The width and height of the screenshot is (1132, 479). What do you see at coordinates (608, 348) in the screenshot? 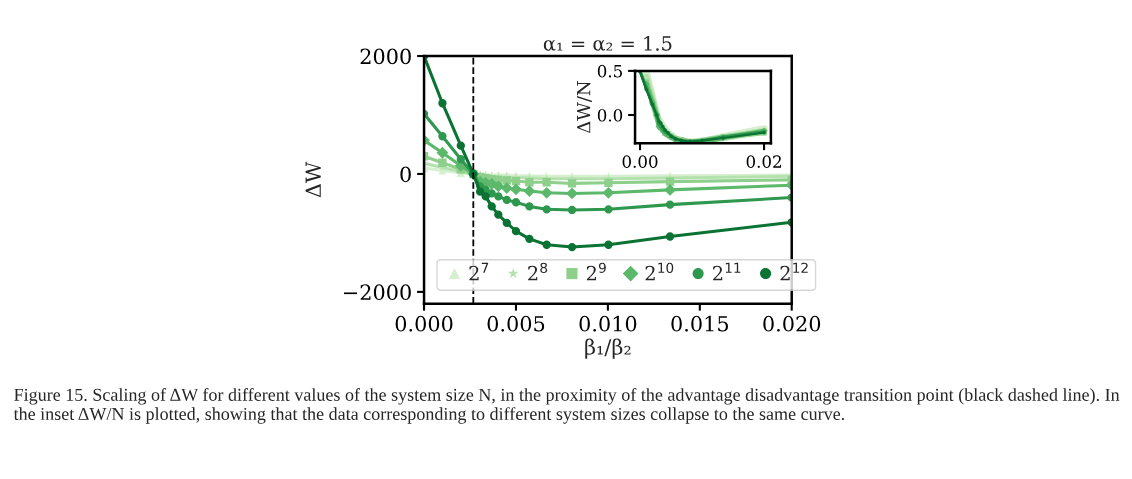
I see `x-axis-title: β₁/β₂` at bounding box center [608, 348].